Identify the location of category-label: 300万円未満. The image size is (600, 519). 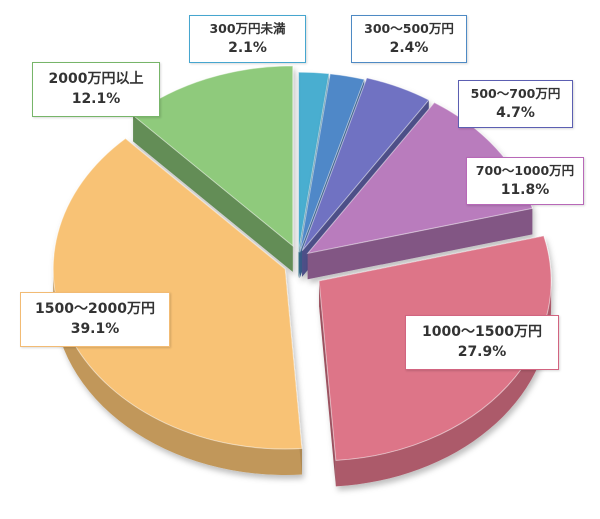
(247, 28).